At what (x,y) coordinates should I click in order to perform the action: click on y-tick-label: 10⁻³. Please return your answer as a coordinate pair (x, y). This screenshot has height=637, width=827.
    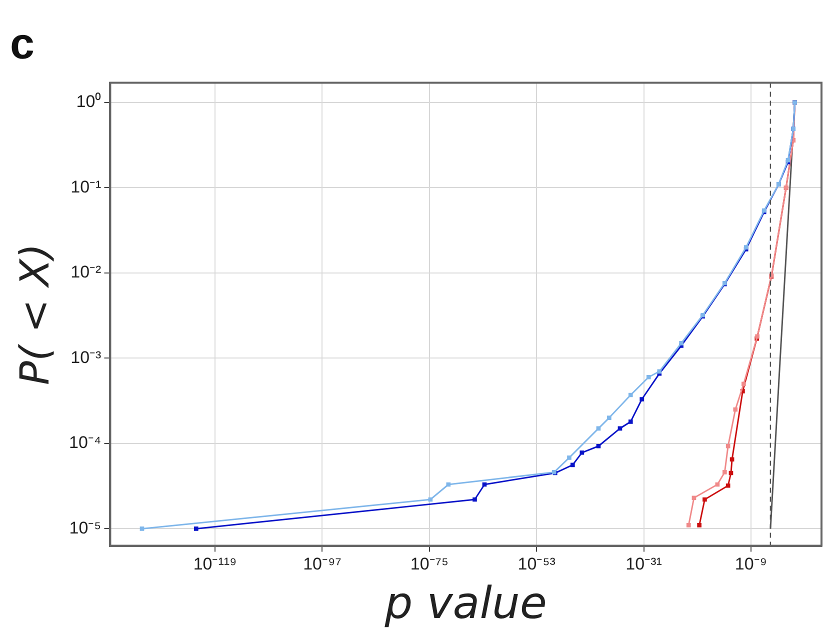
    Looking at the image, I should click on (86, 357).